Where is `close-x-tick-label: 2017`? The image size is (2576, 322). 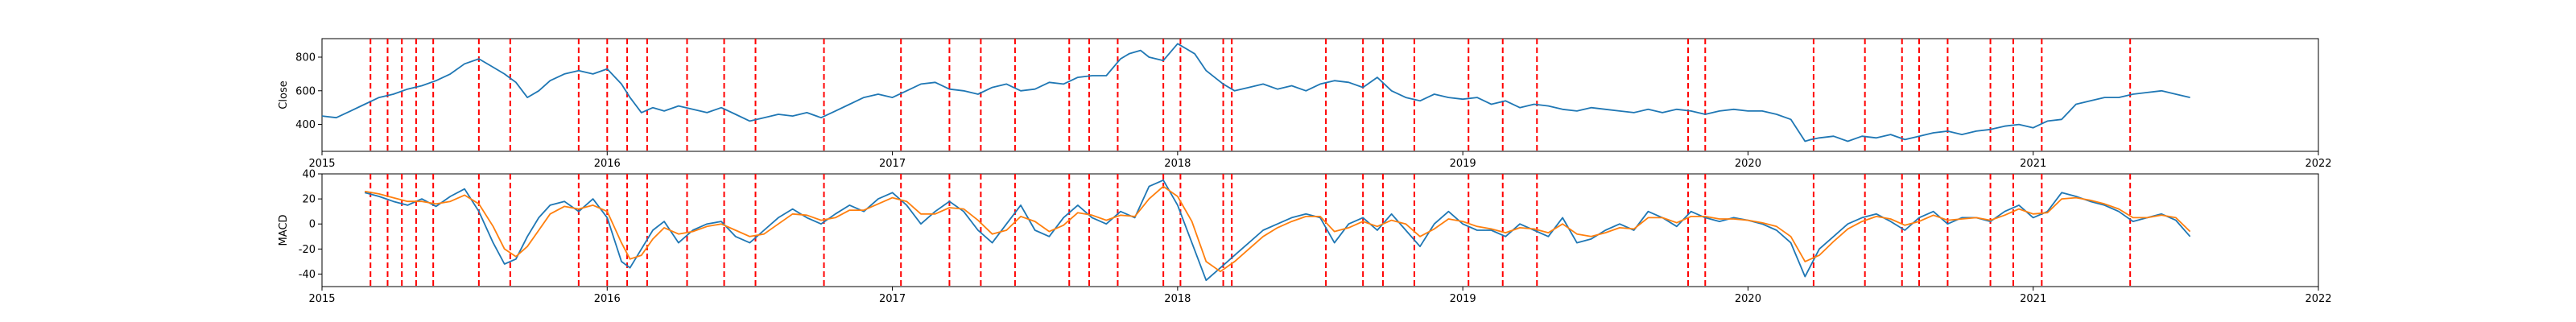
close-x-tick-label: 2017 is located at coordinates (892, 164).